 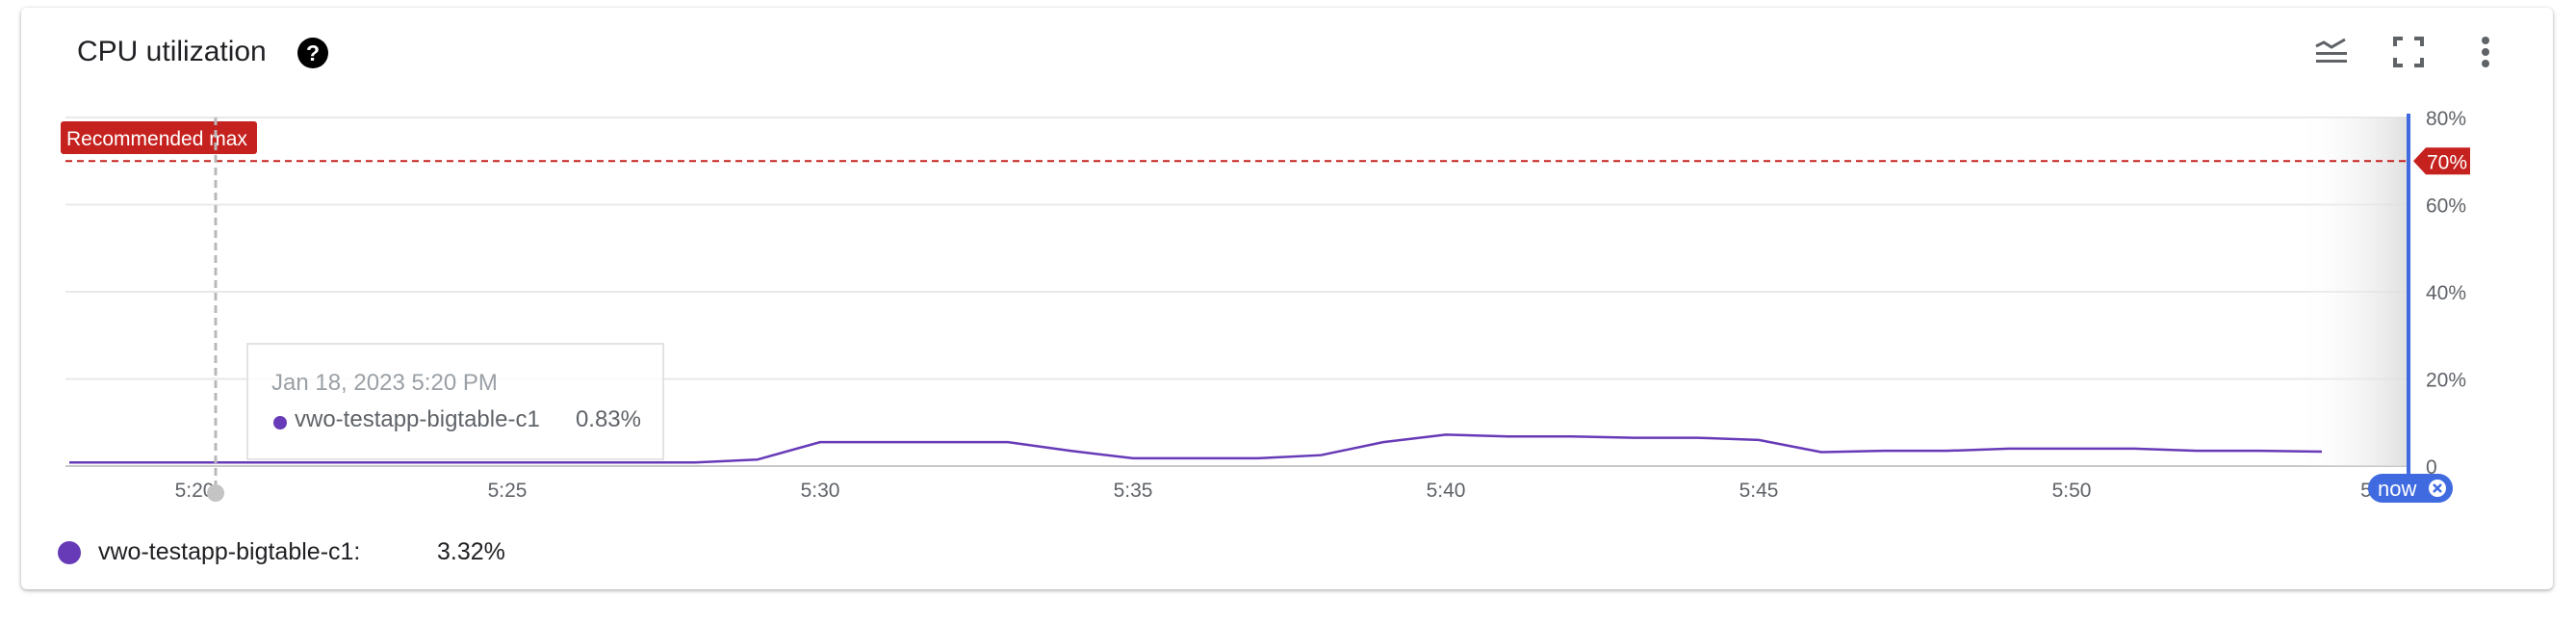 I want to click on now-chip: now, so click(x=2411, y=489).